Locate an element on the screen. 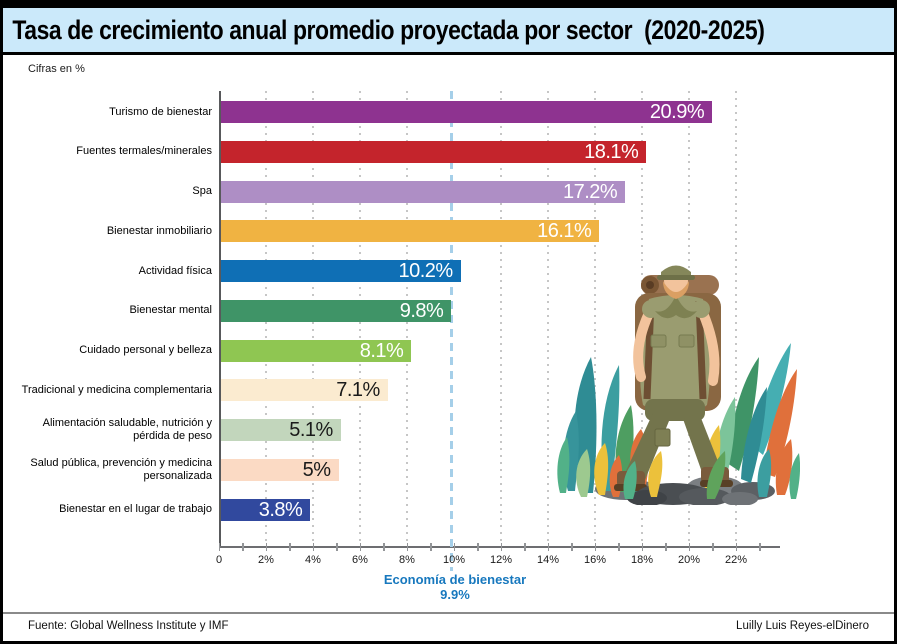 Image resolution: width=897 pixels, height=644 pixels. category-label: Cuidado personal y belleza is located at coordinates (145, 350).